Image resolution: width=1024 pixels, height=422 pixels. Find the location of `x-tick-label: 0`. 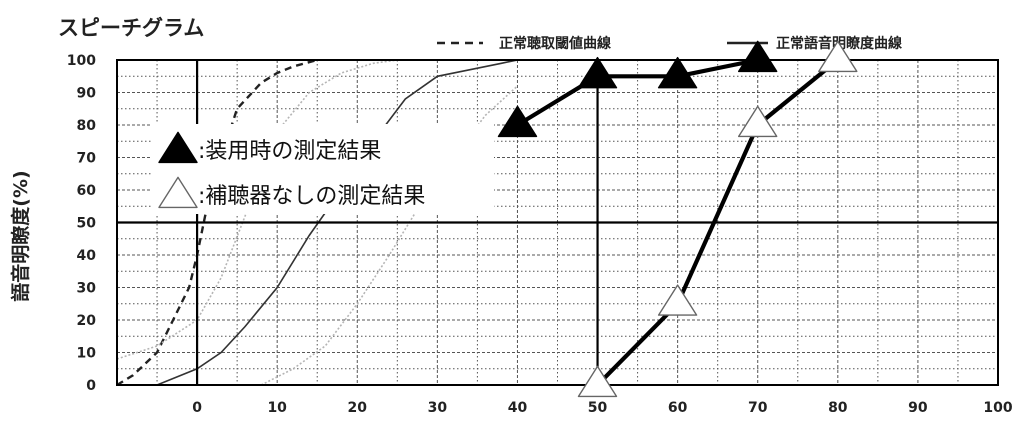

x-tick-label: 0 is located at coordinates (197, 408).